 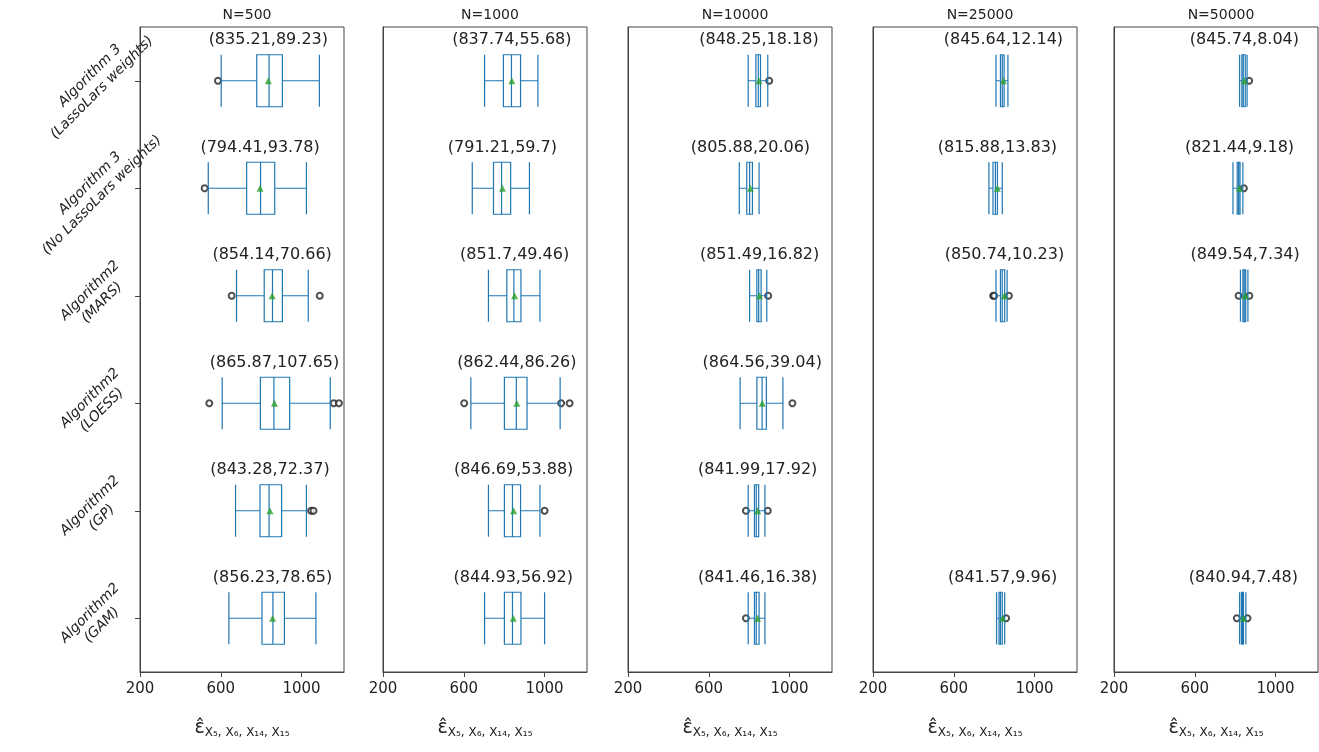 What do you see at coordinates (1244, 39) in the screenshot?
I see `annotation: (845.74,8.04)` at bounding box center [1244, 39].